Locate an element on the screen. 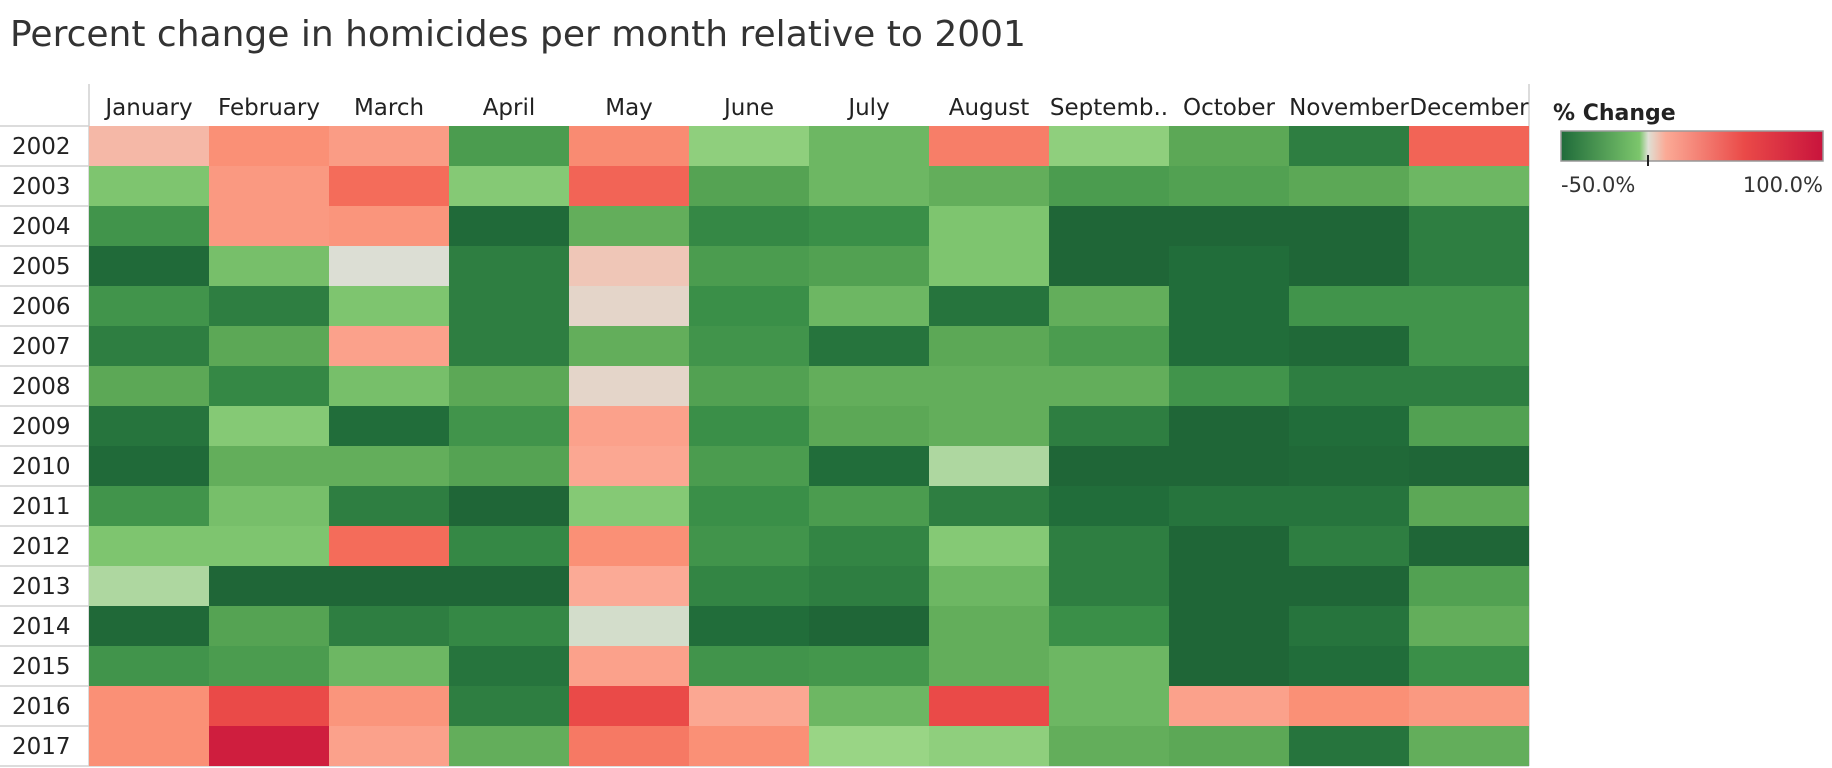 The height and width of the screenshot is (768, 1832). month-label: January is located at coordinates (147, 108).